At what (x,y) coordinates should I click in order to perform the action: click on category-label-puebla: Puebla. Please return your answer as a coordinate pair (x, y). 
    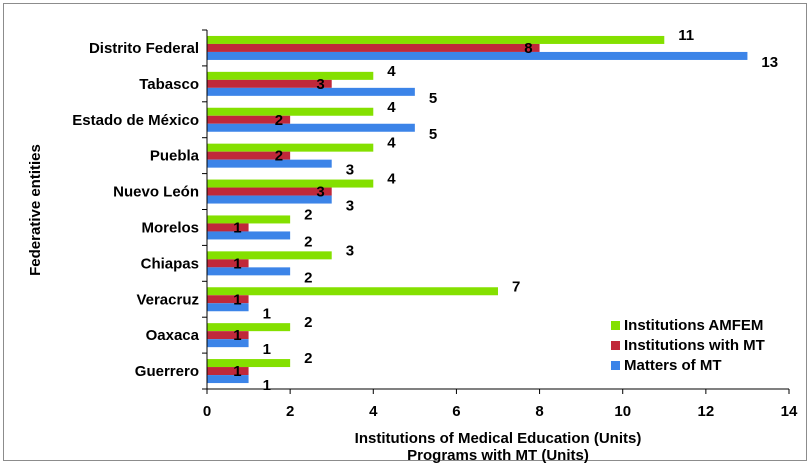
    Looking at the image, I should click on (175, 156).